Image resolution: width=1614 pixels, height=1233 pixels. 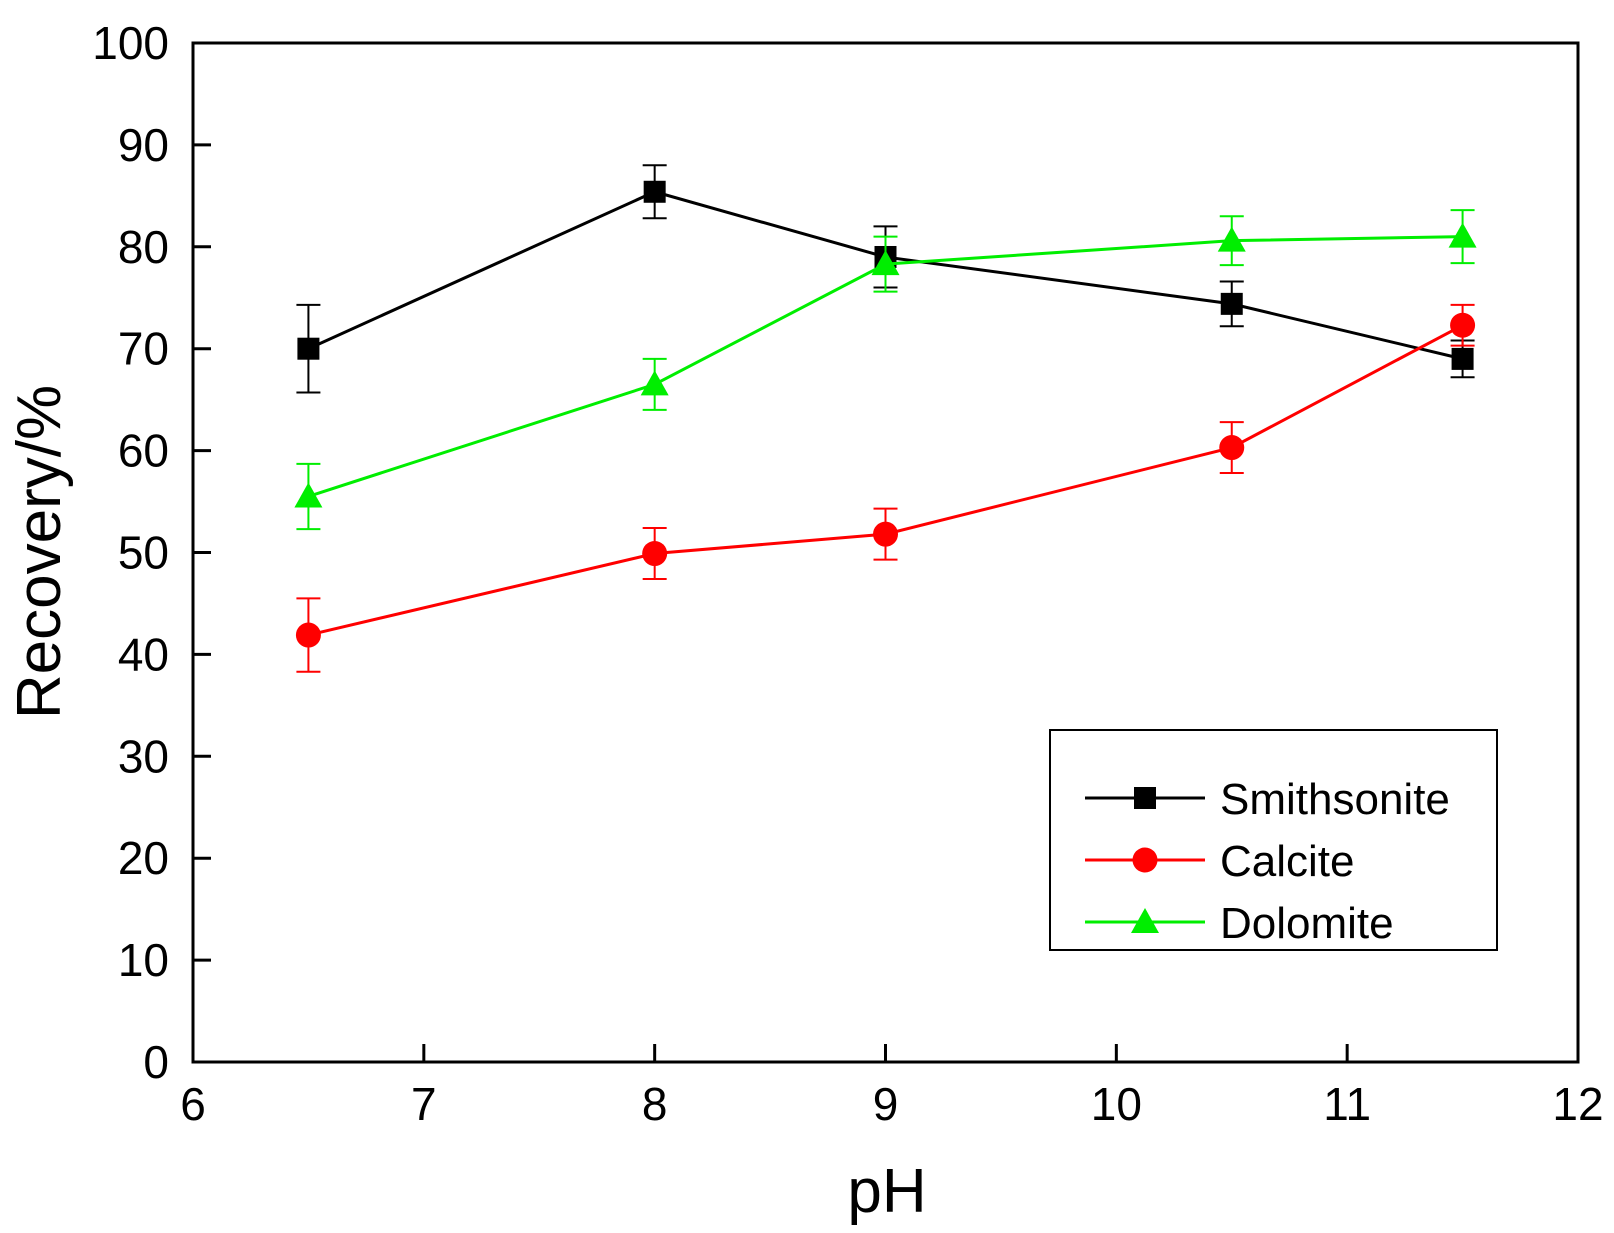 What do you see at coordinates (143, 451) in the screenshot?
I see `y-tick-label: 60` at bounding box center [143, 451].